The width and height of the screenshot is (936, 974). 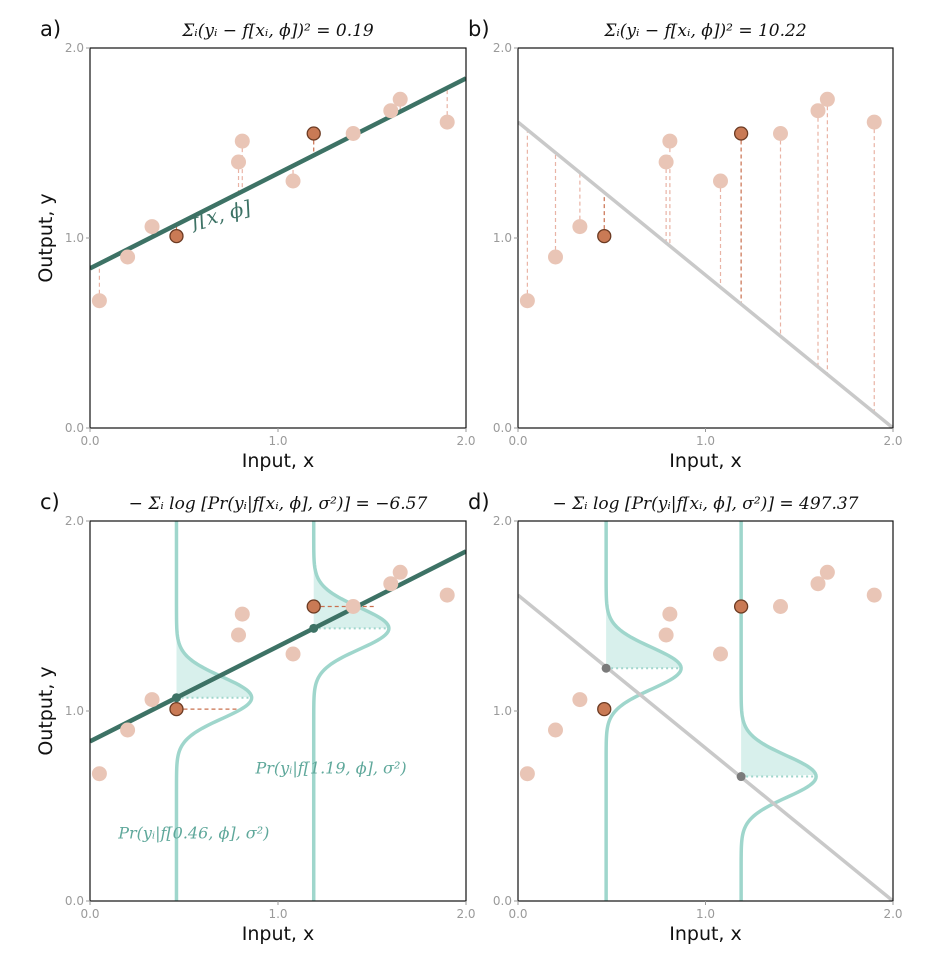 What do you see at coordinates (330, 768) in the screenshot?
I see `distribution-label-1: Pr(yᵢ|f[1.19, ϕ], σ²)` at bounding box center [330, 768].